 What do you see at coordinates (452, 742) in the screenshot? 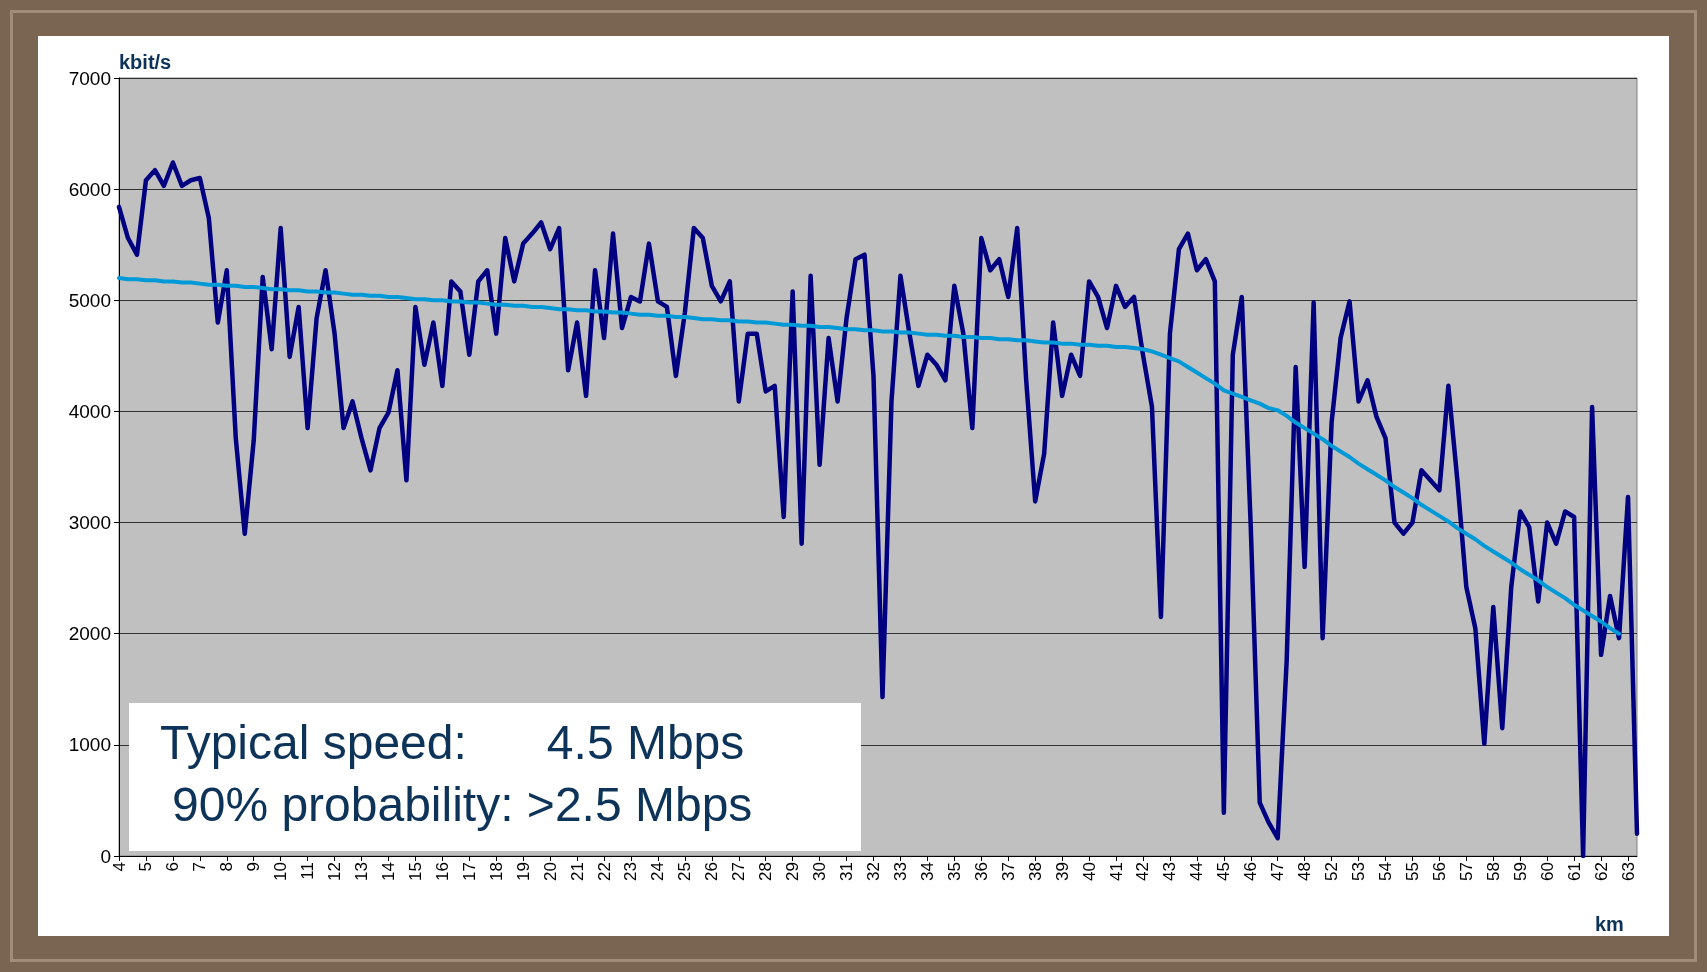
I see `annotation: Typical speed: 4.5 Mbps` at bounding box center [452, 742].